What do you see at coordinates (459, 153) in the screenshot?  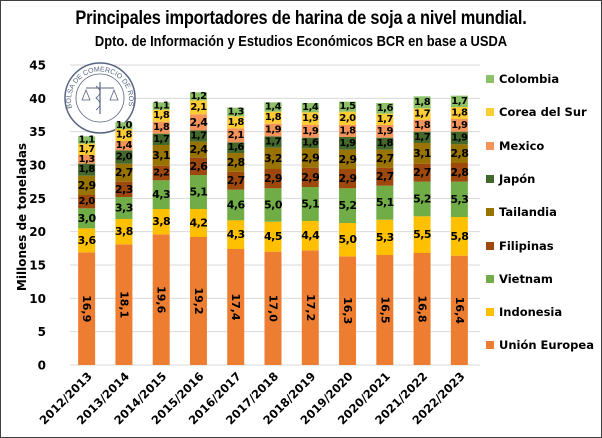 I see `data-label: 2,8` at bounding box center [459, 153].